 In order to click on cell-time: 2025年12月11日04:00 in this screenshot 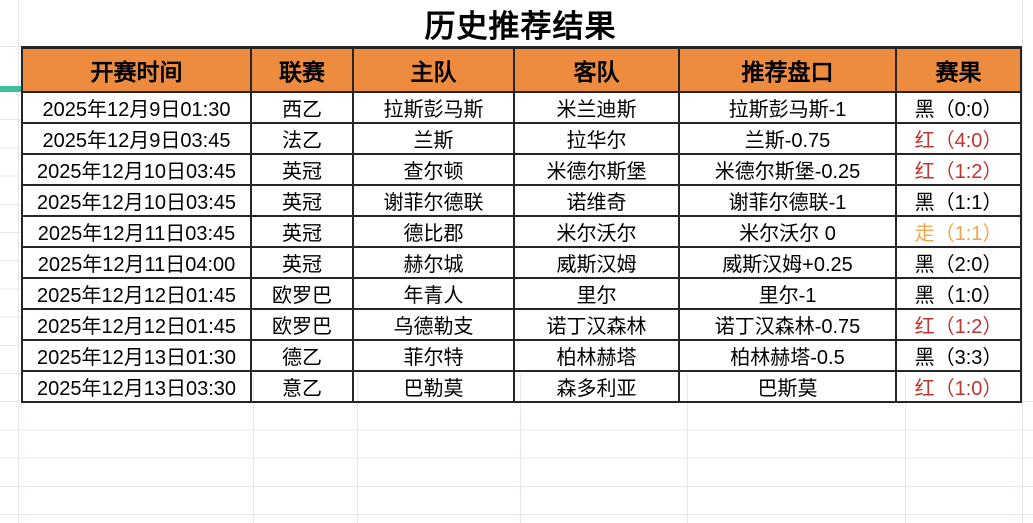, I will do `click(136, 262)`.